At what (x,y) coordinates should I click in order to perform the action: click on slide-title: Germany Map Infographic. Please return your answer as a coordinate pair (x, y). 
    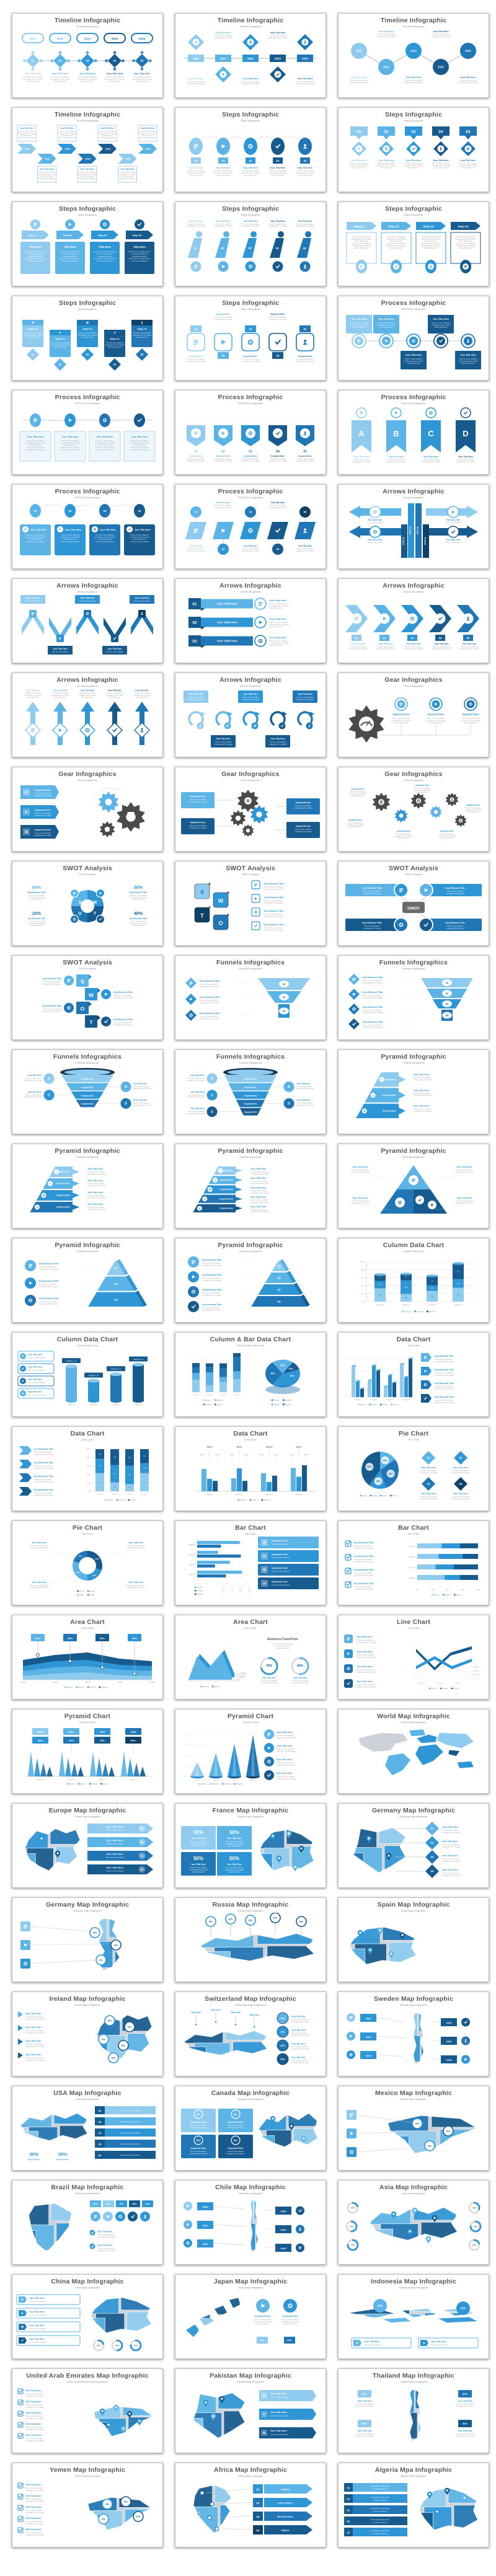
    Looking at the image, I should click on (413, 1810).